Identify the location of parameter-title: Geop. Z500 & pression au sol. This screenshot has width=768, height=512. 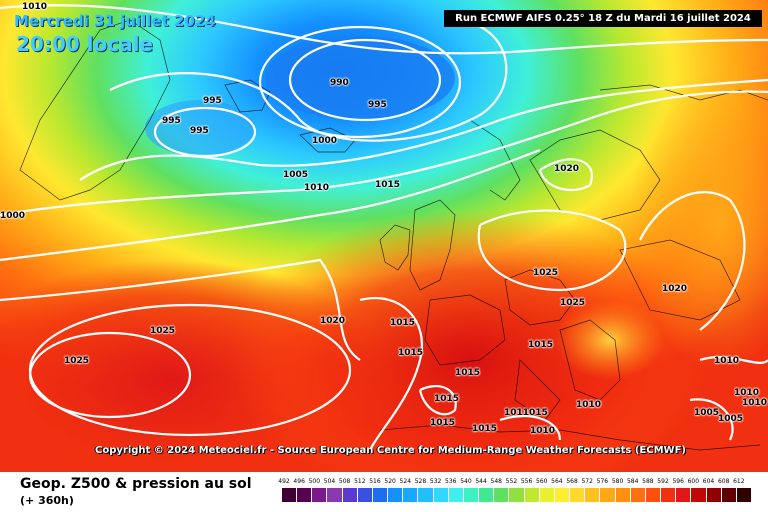
(136, 484).